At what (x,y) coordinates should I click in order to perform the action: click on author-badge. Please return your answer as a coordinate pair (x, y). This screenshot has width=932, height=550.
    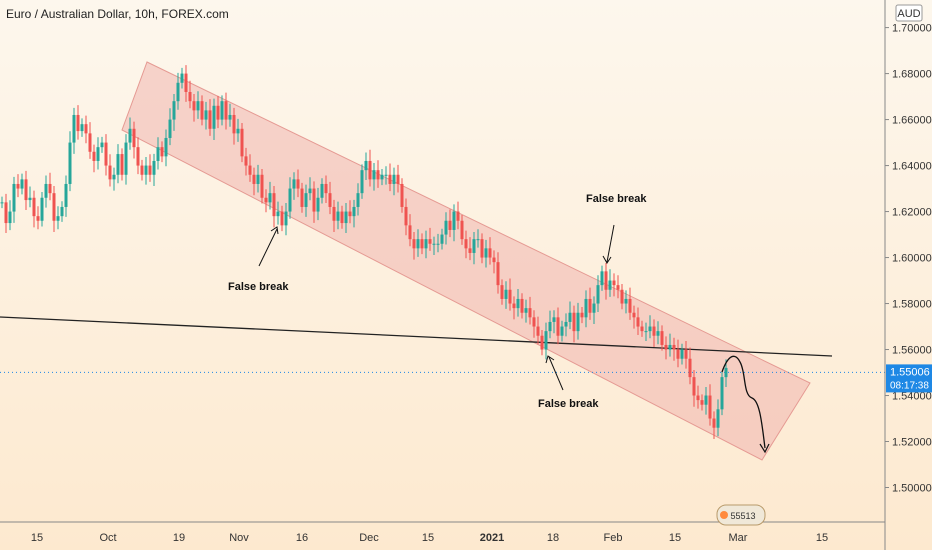
    Looking at the image, I should click on (741, 515).